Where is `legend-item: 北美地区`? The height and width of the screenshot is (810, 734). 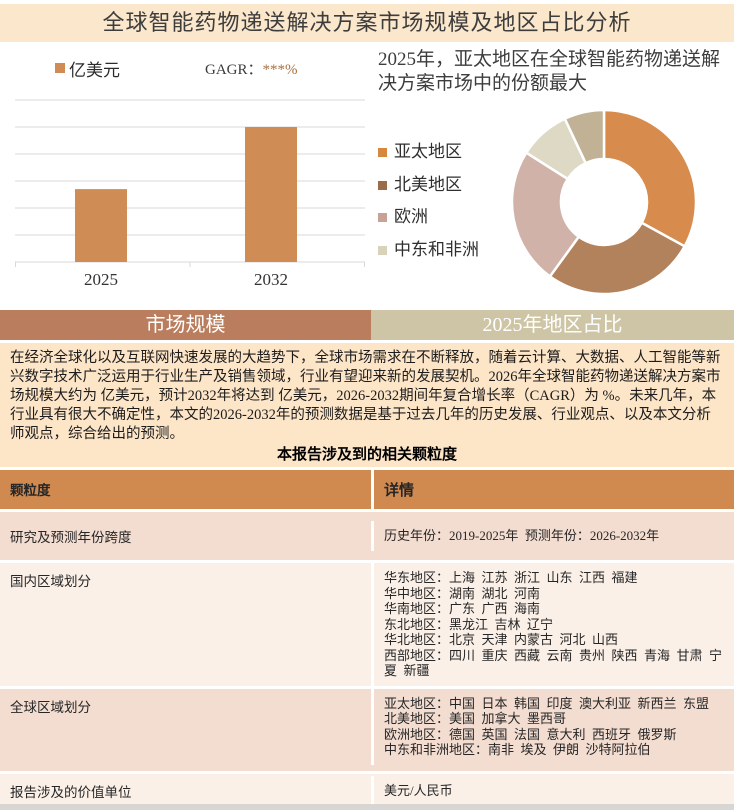
legend-item: 北美地区 is located at coordinates (434, 185).